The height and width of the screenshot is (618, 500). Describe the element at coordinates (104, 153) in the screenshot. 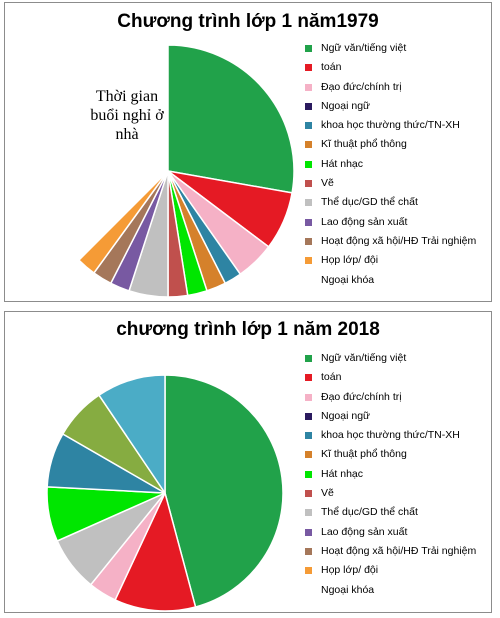

I see `pie-slice-ngoai-khoa` at that location.